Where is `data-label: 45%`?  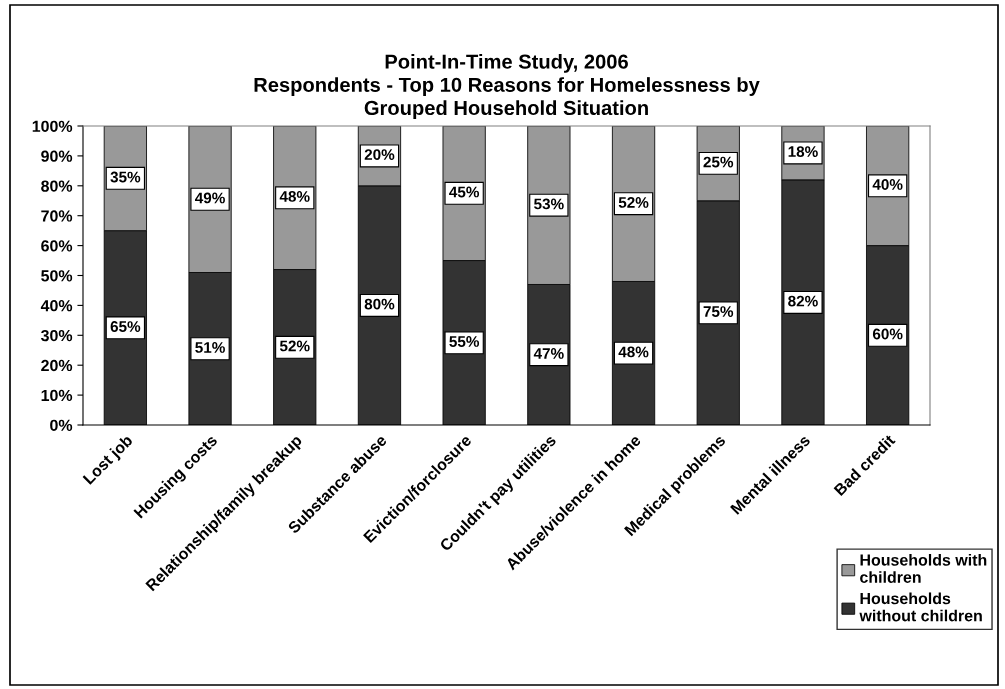 data-label: 45% is located at coordinates (464, 192).